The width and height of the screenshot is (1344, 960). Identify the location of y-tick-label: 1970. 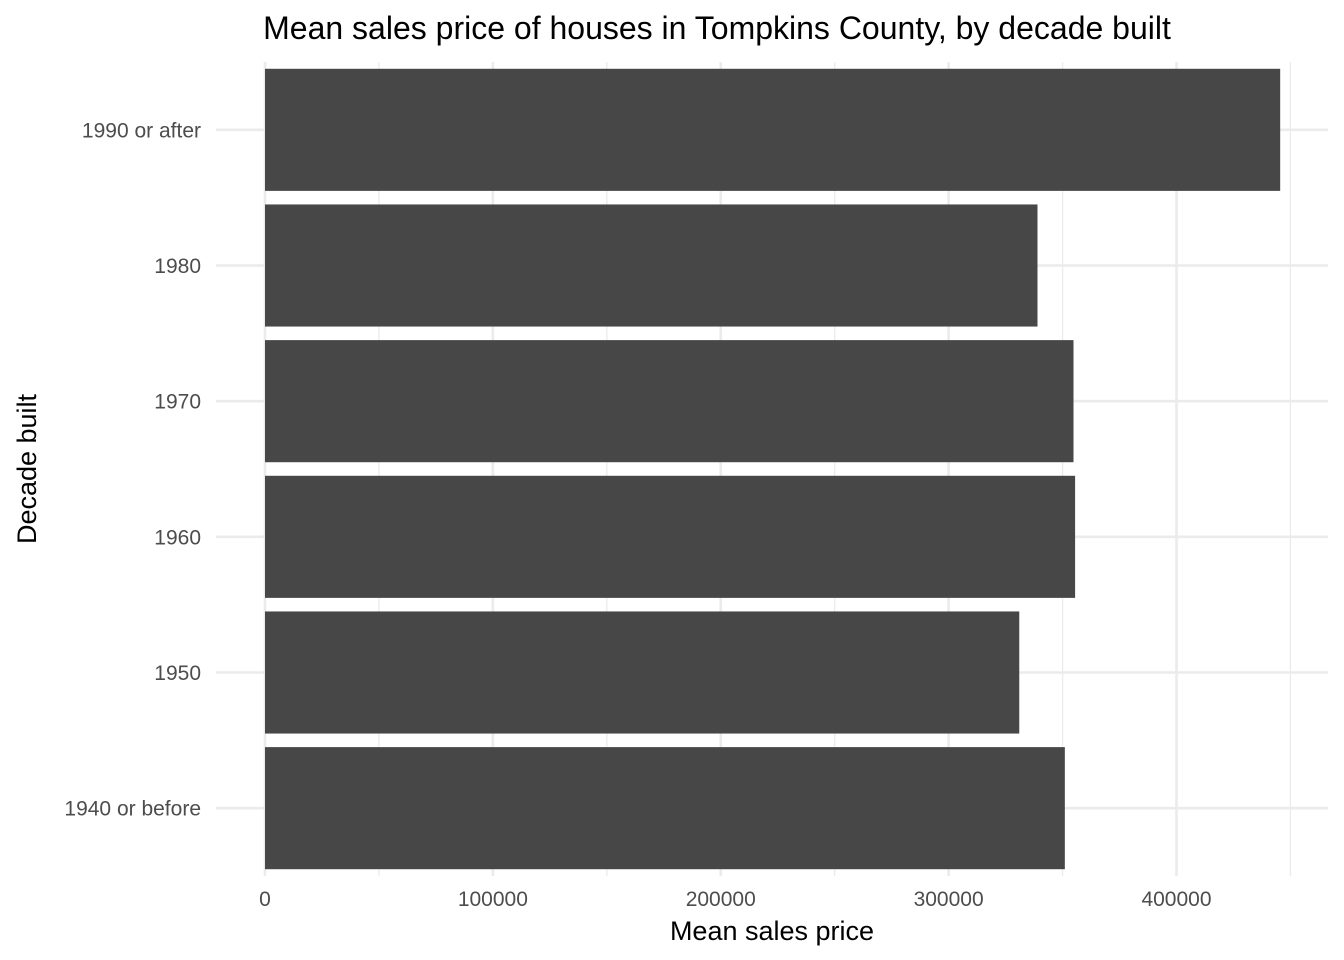
(177, 402).